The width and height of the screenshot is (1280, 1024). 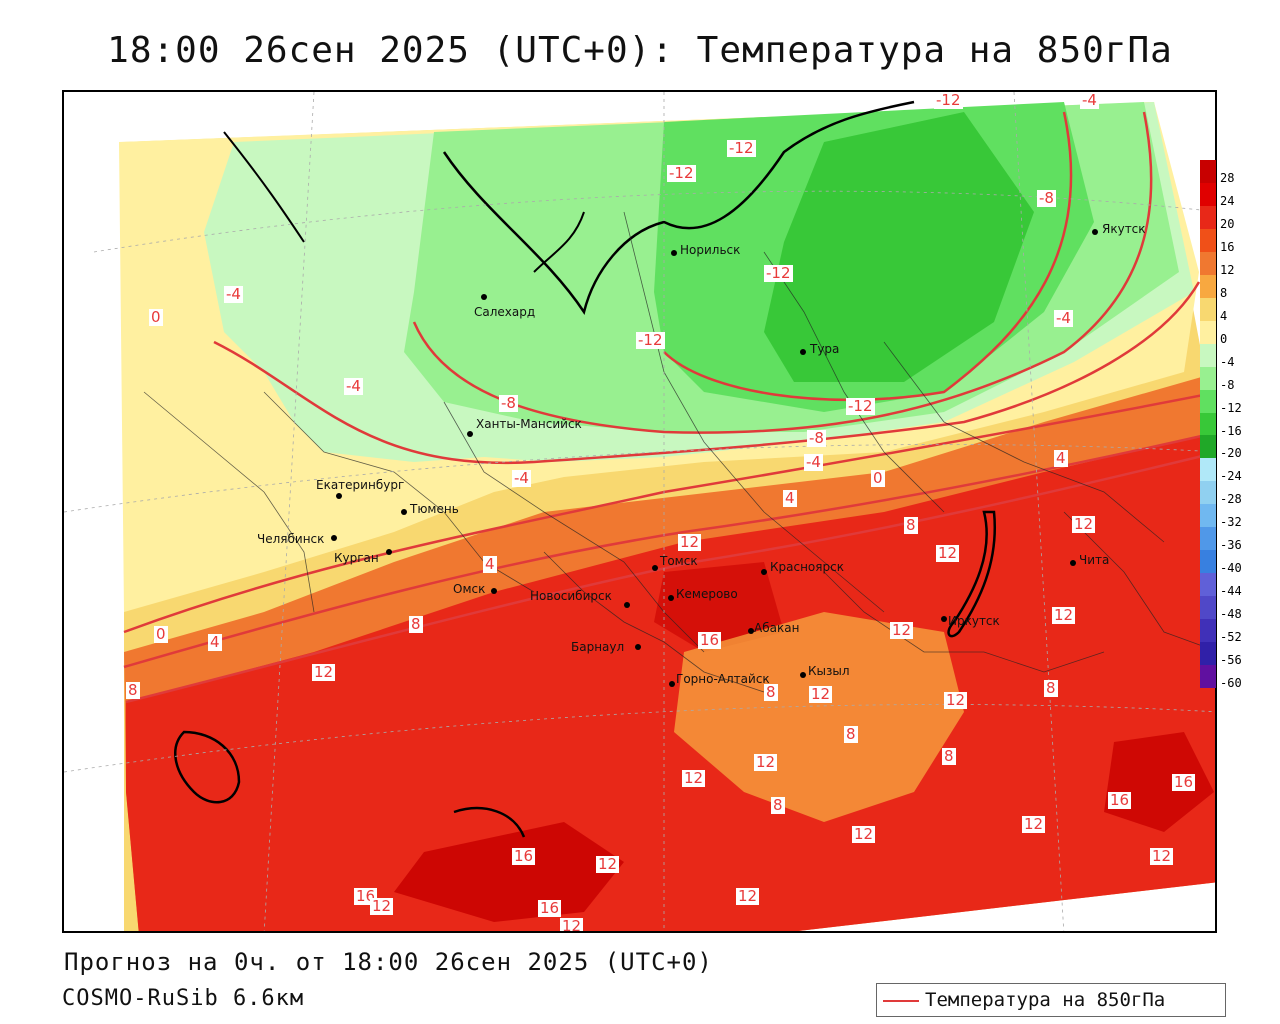 What do you see at coordinates (1231, 545) in the screenshot?
I see `colorbar-tick-label: -36` at bounding box center [1231, 545].